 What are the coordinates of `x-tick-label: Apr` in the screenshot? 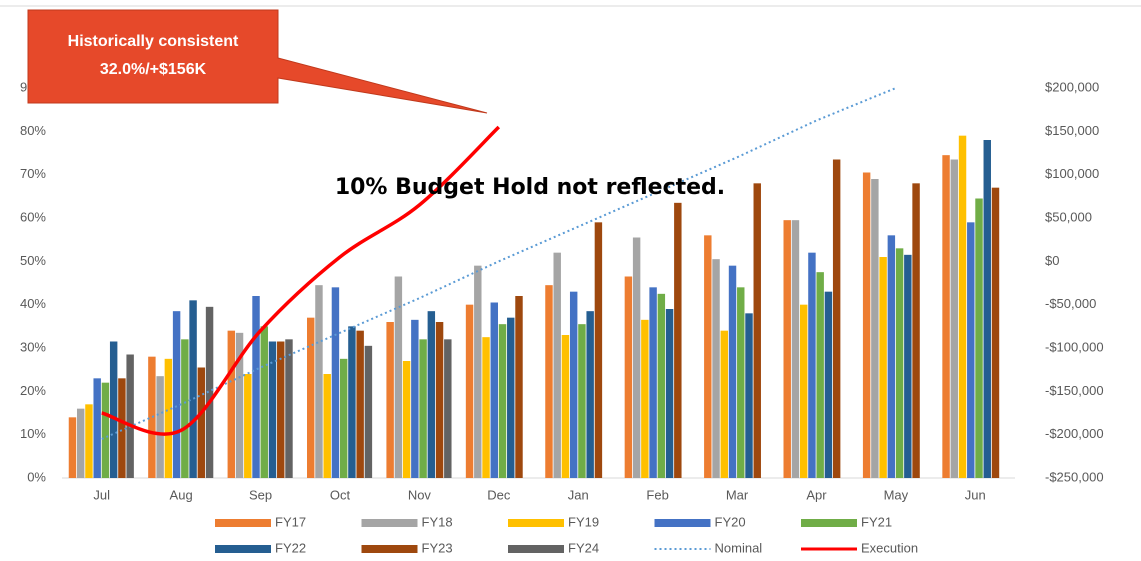 It's located at (816, 494).